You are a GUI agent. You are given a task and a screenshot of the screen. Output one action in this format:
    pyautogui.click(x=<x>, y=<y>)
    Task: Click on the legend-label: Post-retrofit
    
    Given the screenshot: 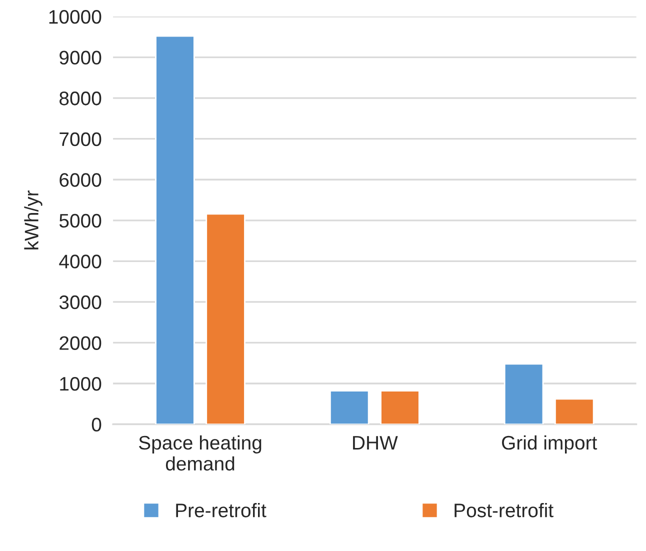 What is the action you would take?
    pyautogui.click(x=504, y=510)
    